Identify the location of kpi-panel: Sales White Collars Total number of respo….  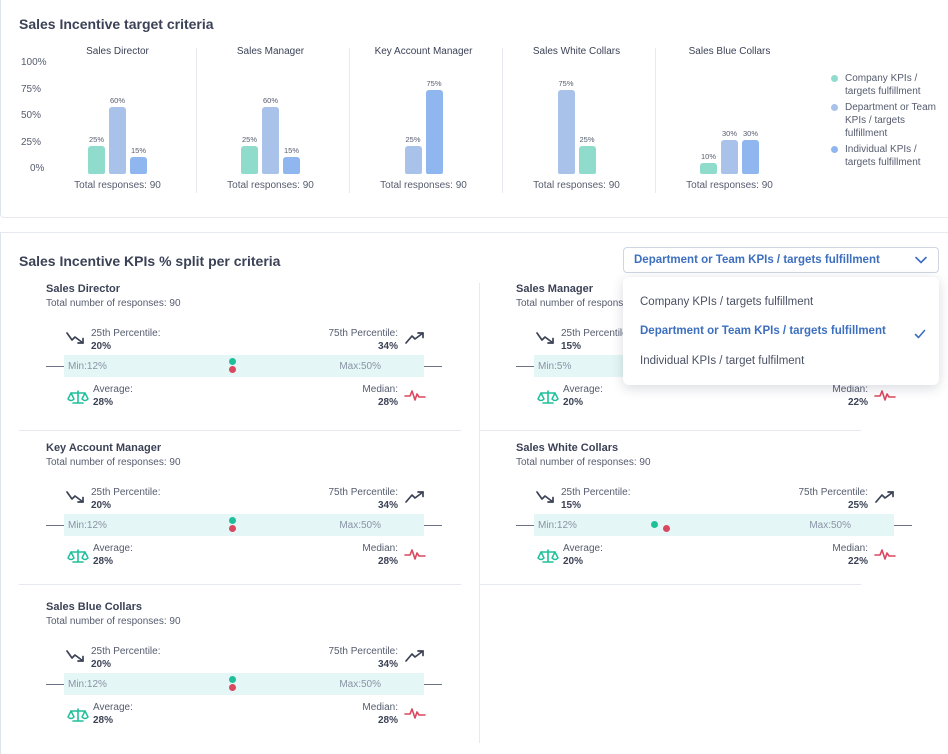
(691, 517).